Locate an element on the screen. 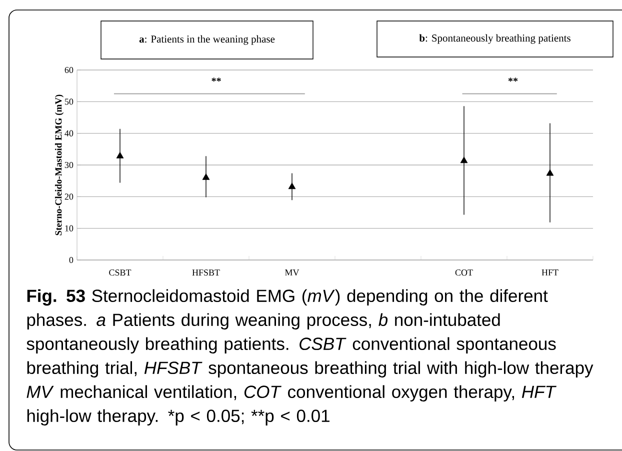  text: b: Spontaneously breathing patients is located at coordinates (494, 39).